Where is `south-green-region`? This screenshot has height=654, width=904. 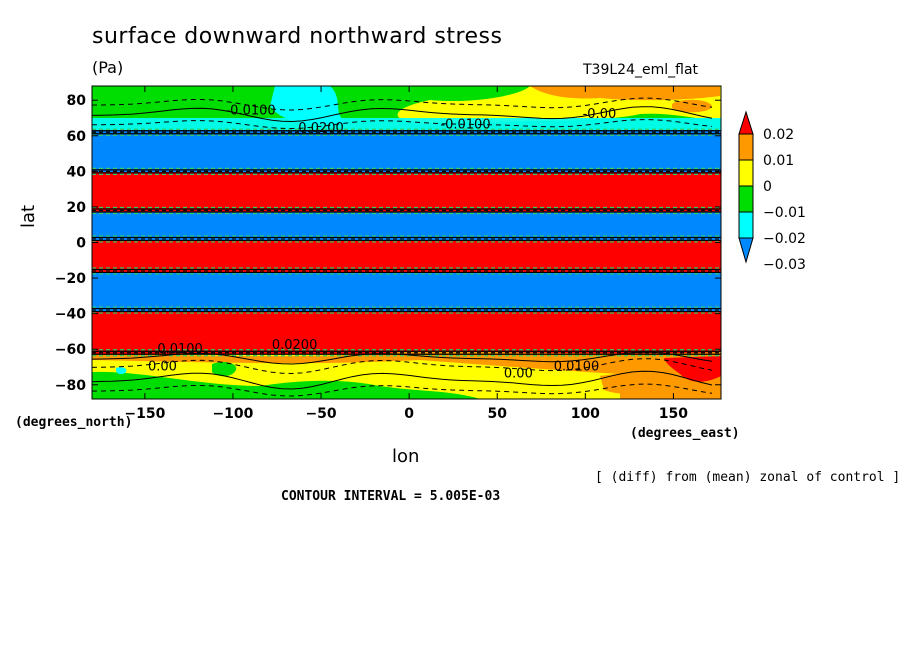 south-green-region is located at coordinates (286, 385).